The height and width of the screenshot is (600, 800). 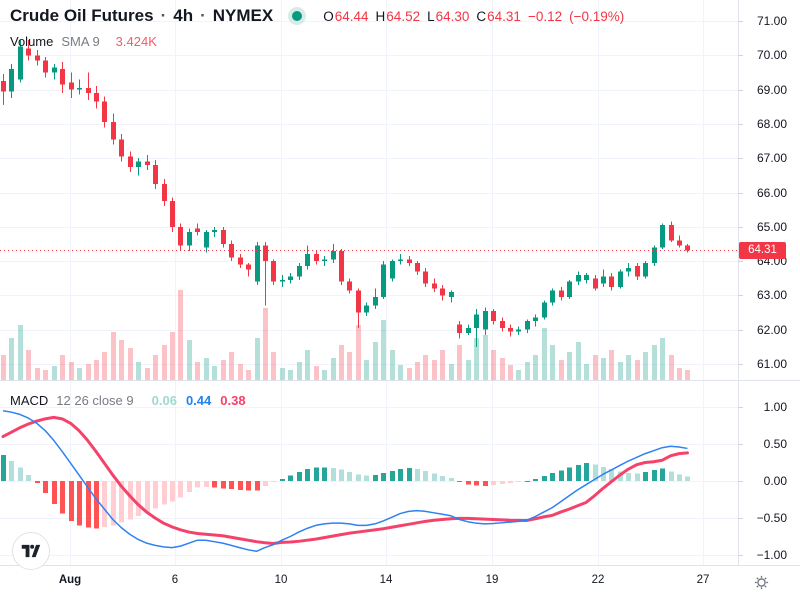 What do you see at coordinates (183, 15) in the screenshot?
I see `interval-label: 4h` at bounding box center [183, 15].